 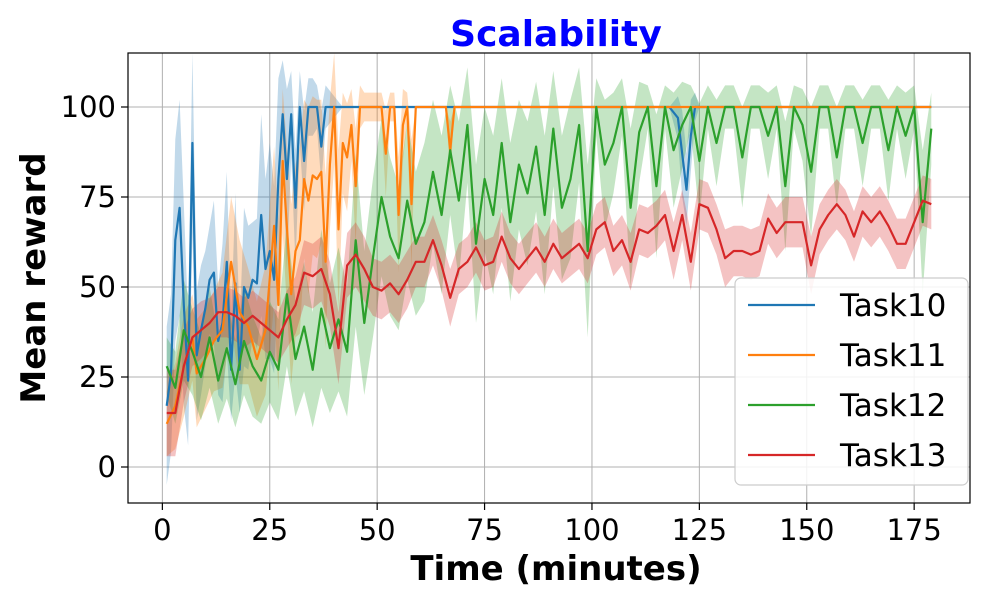 I want to click on x-tick-label: 50, so click(x=377, y=530).